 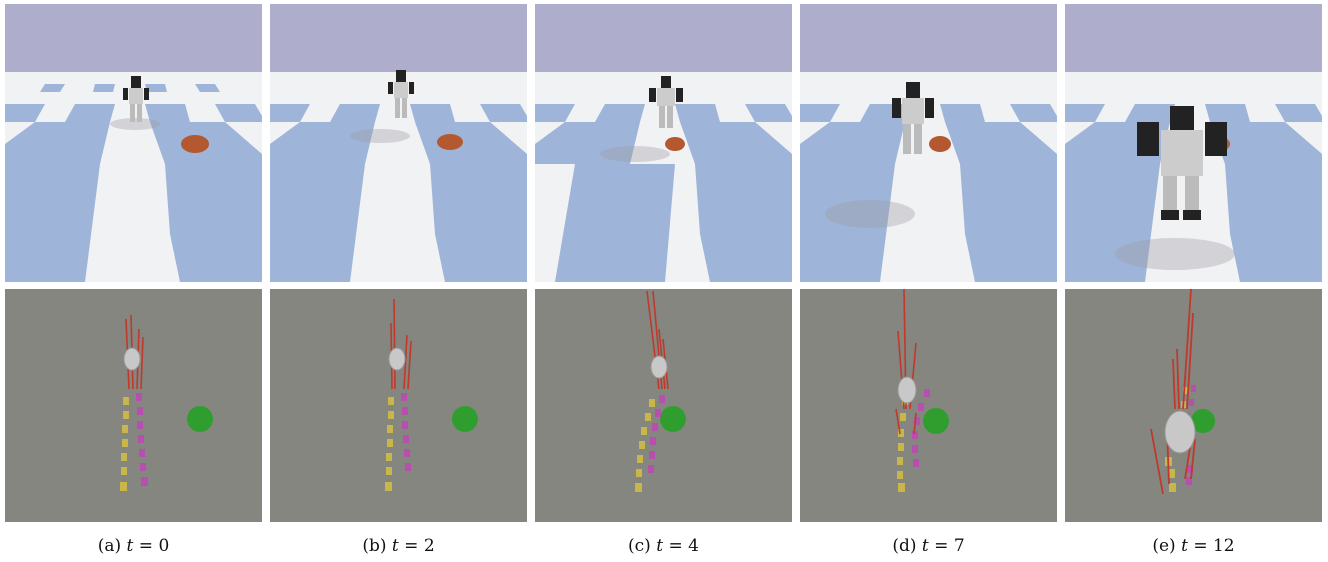 I want to click on caption-e: (e) t = 12, so click(x=1193, y=546).